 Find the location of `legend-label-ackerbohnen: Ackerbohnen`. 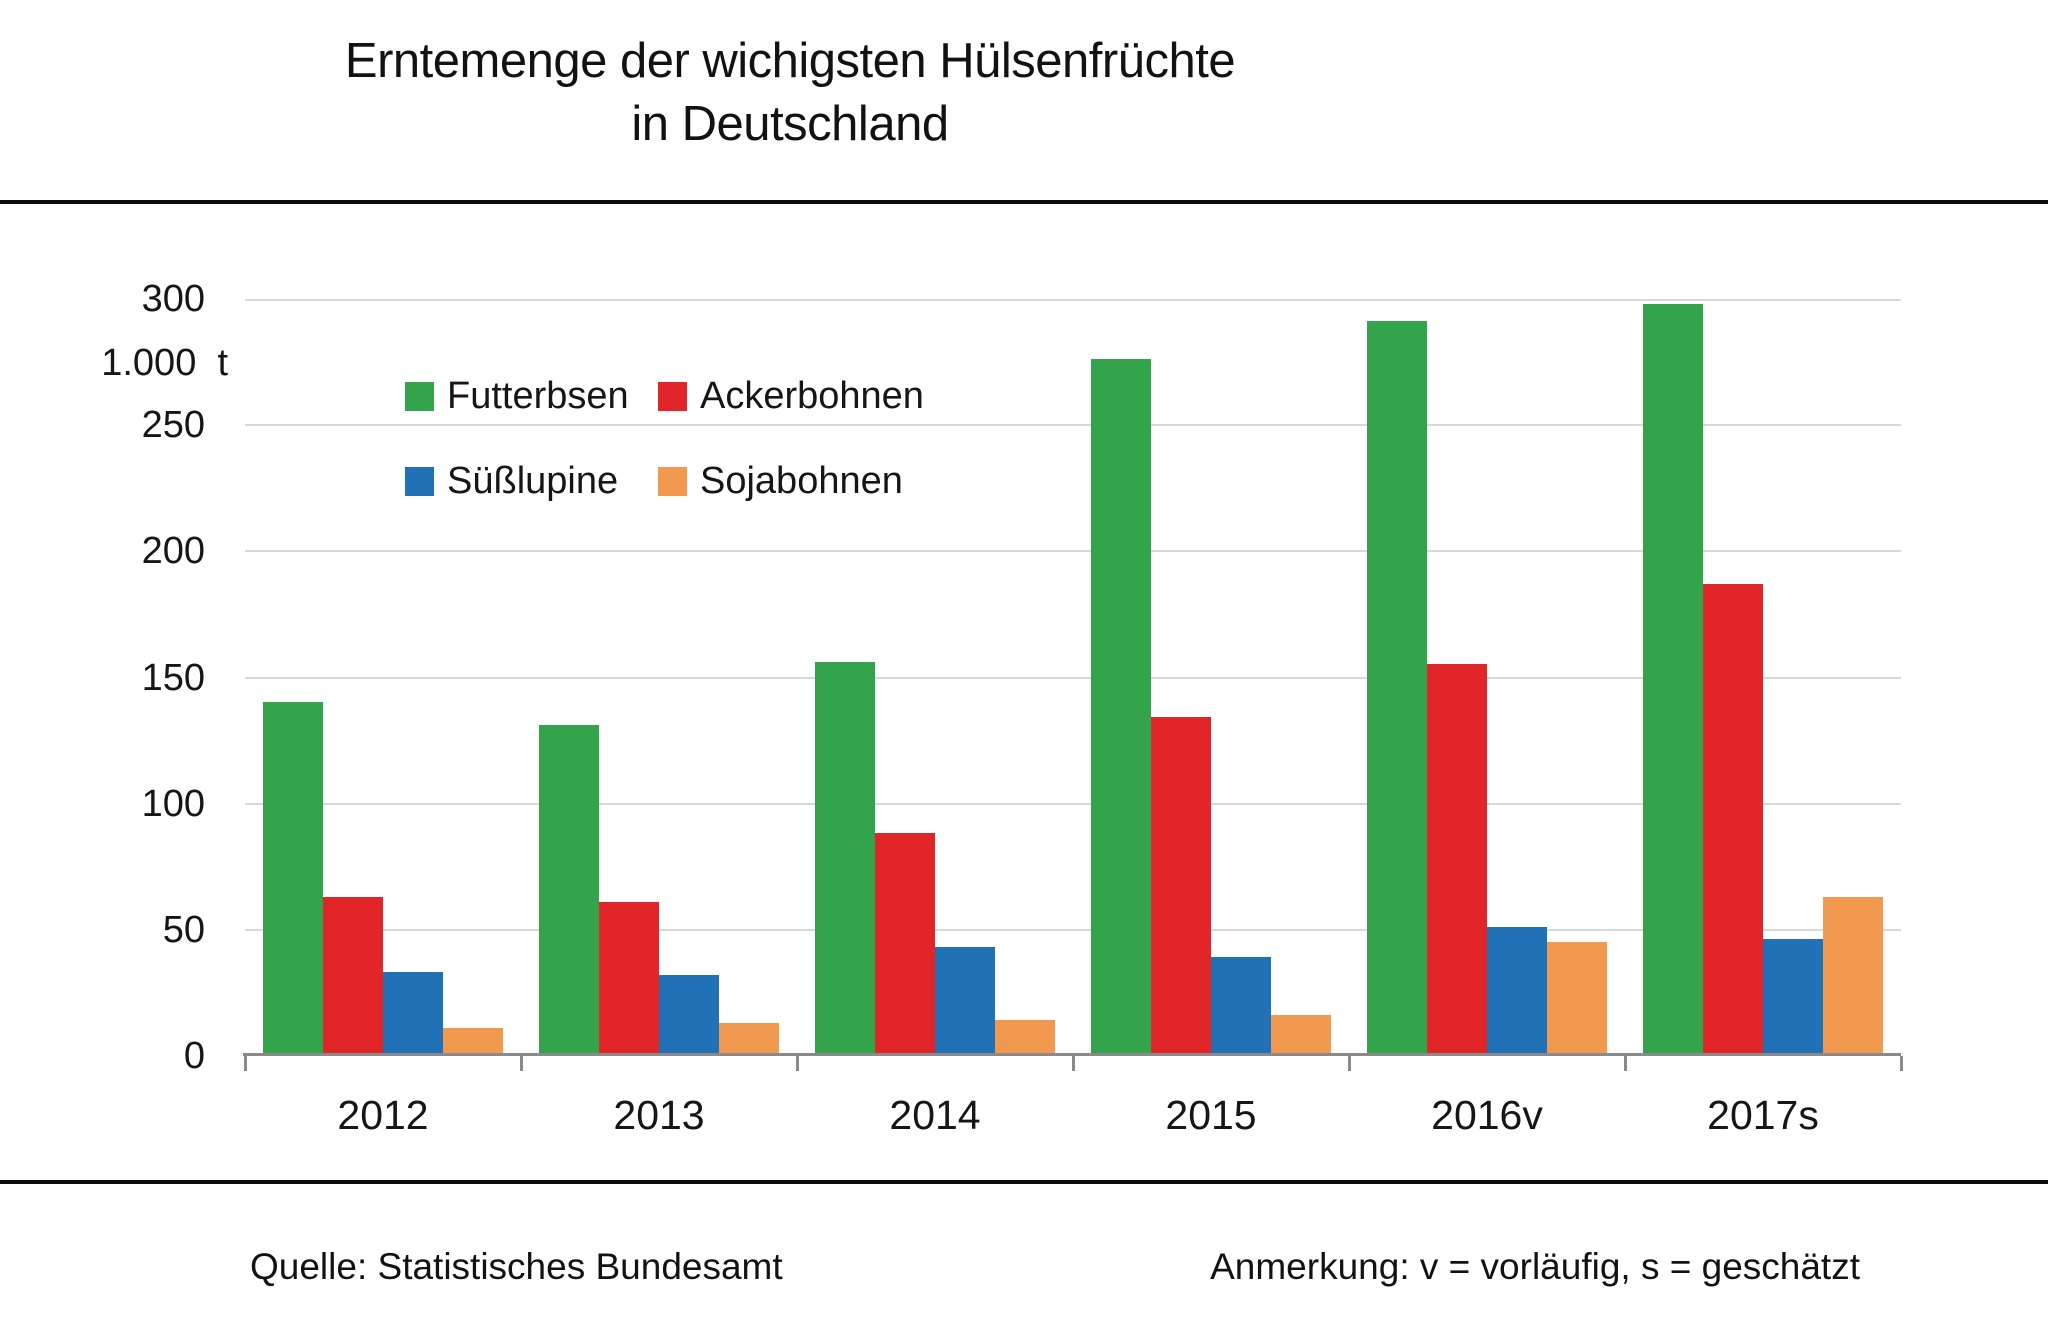

legend-label-ackerbohnen: Ackerbohnen is located at coordinates (812, 395).